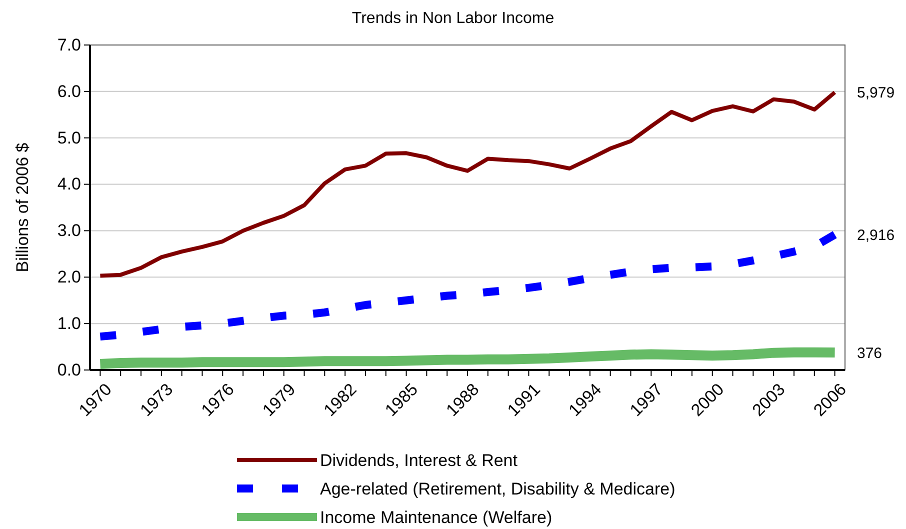 Image resolution: width=906 pixels, height=529 pixels. What do you see at coordinates (436, 517) in the screenshot?
I see `legend-label: Income Maintenance (Welfare)` at bounding box center [436, 517].